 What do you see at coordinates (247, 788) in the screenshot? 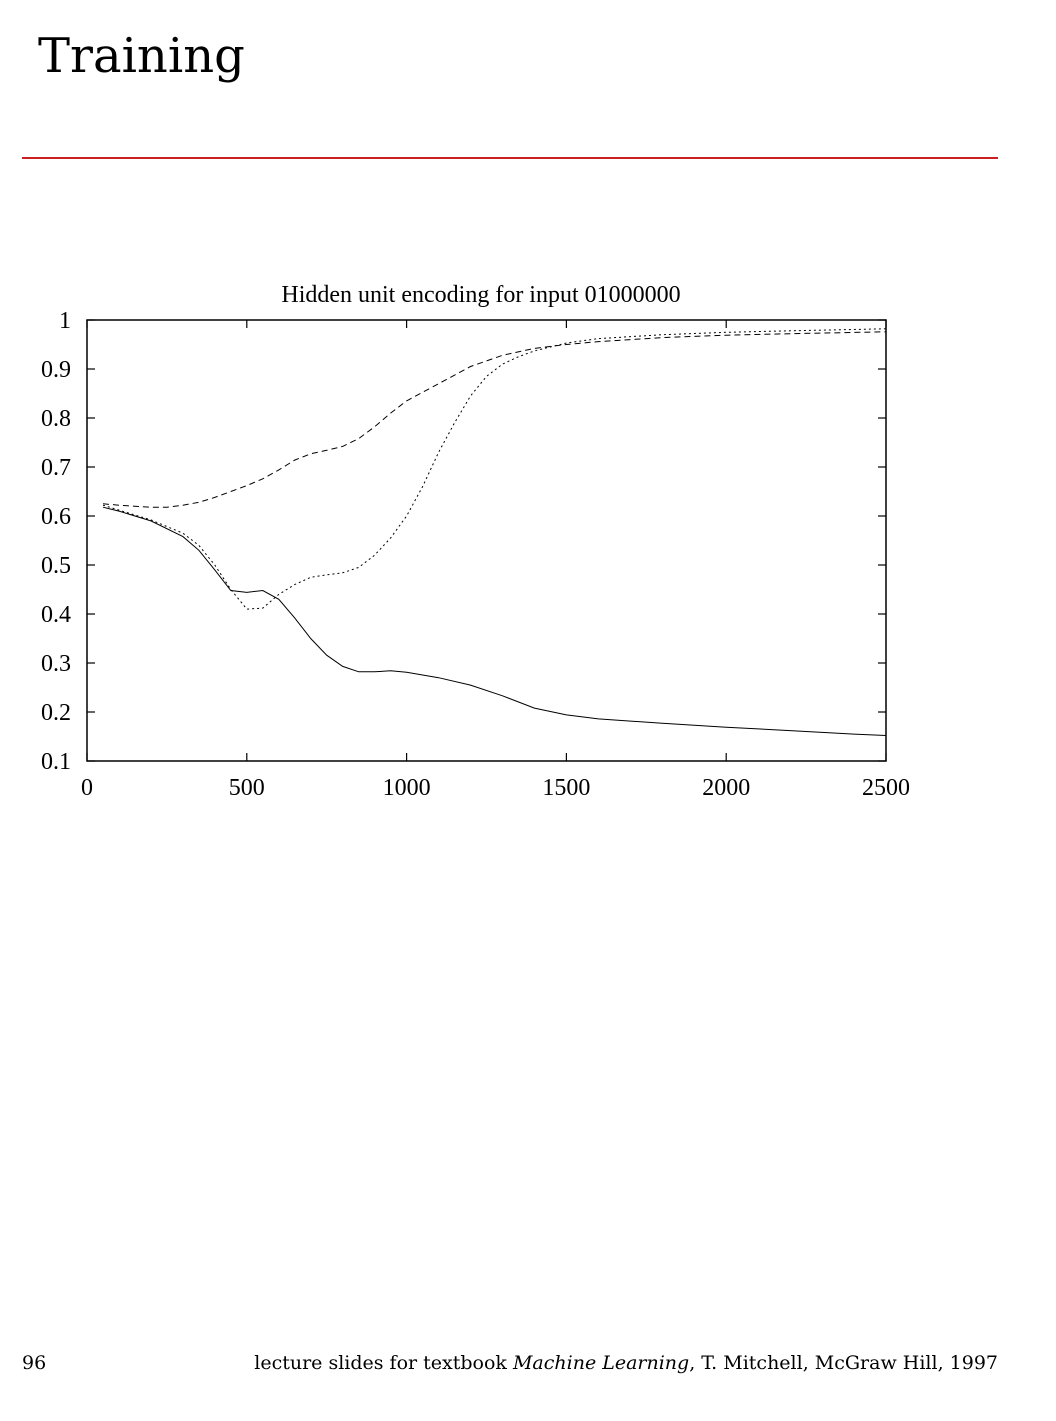
I see `x-tick-label: 500` at bounding box center [247, 788].